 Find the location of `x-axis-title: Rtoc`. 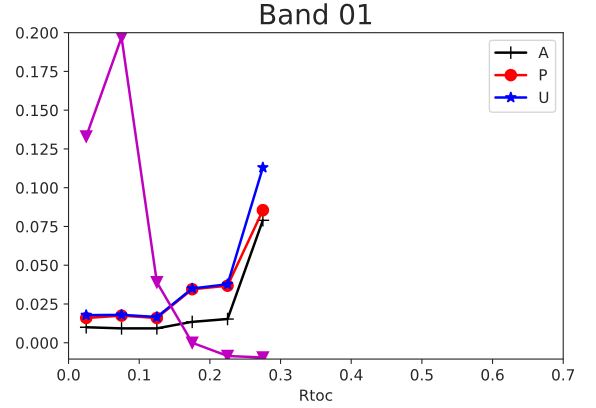

x-axis-title: Rtoc is located at coordinates (316, 395).